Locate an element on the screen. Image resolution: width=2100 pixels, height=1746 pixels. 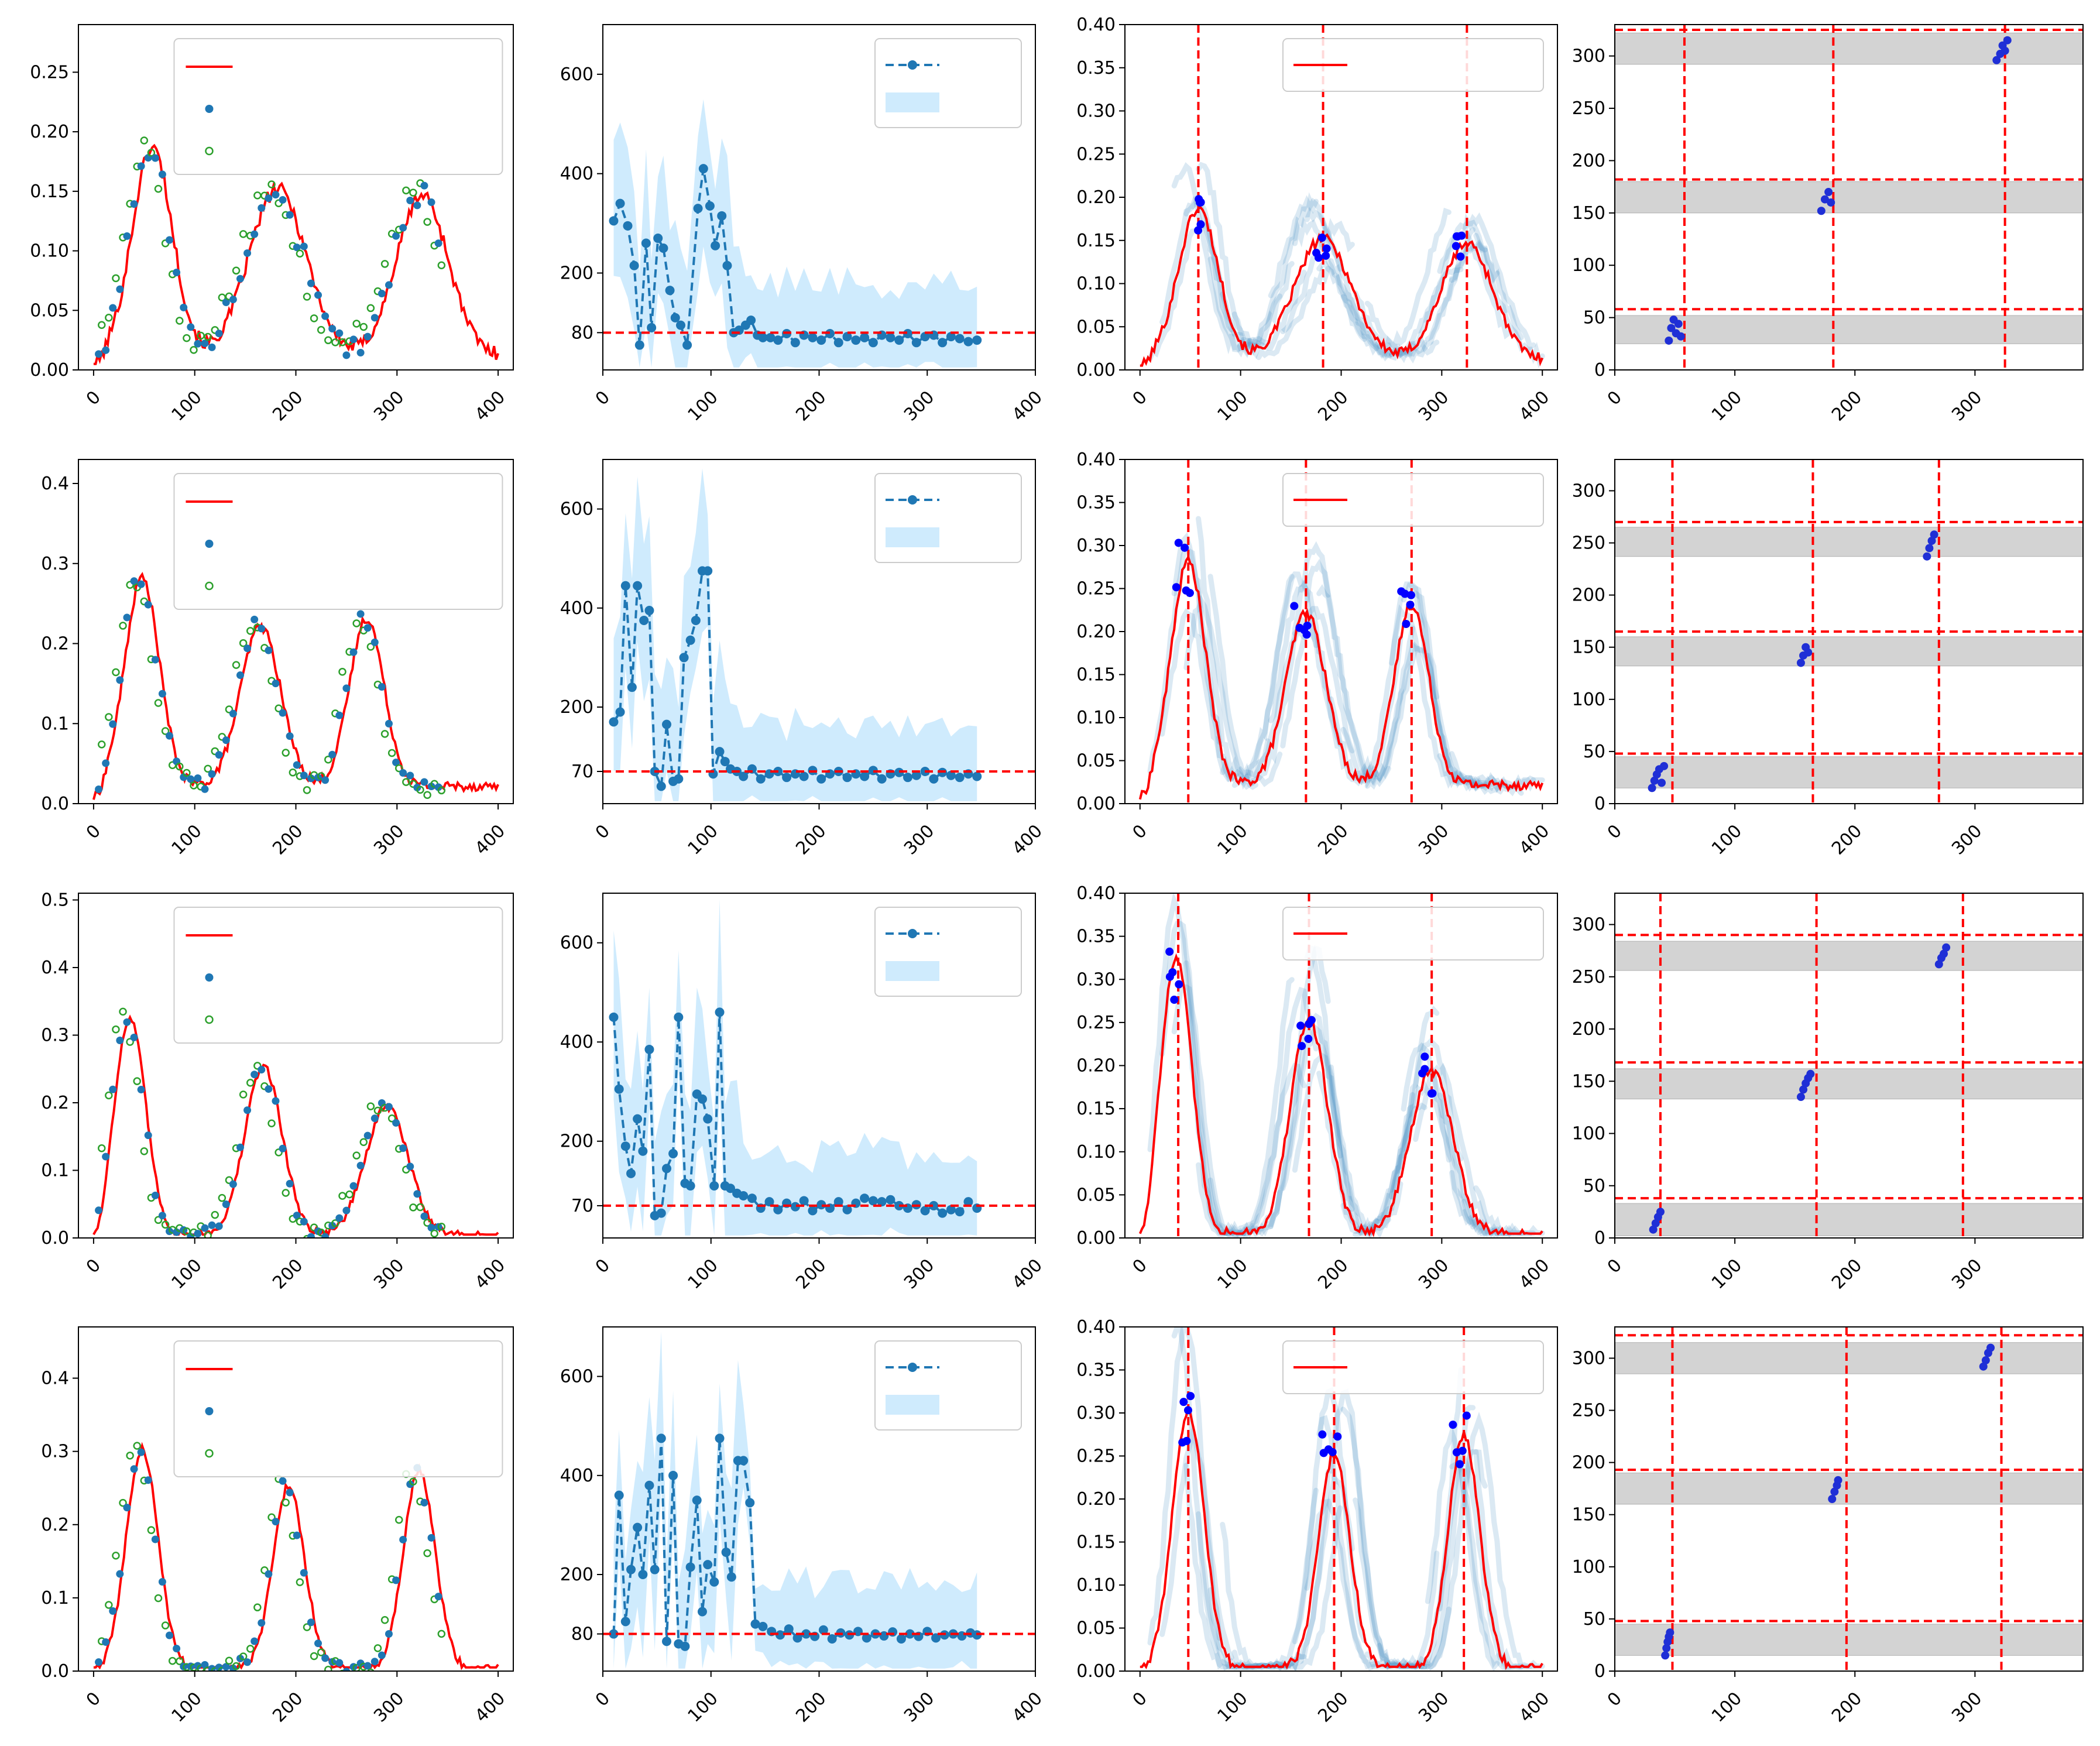
y-tick-label: 400 is located at coordinates (577, 1476).